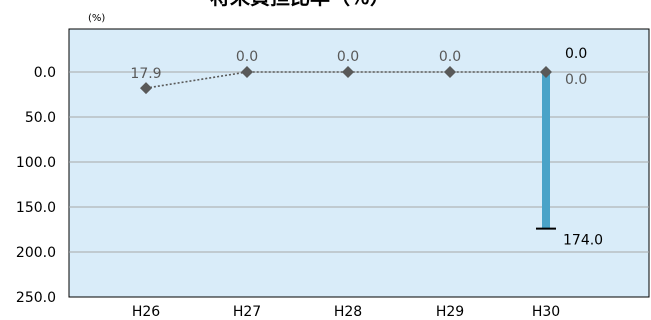 This screenshot has width=651, height=320. What do you see at coordinates (146, 312) in the screenshot?
I see `x-tick-label: H26` at bounding box center [146, 312].